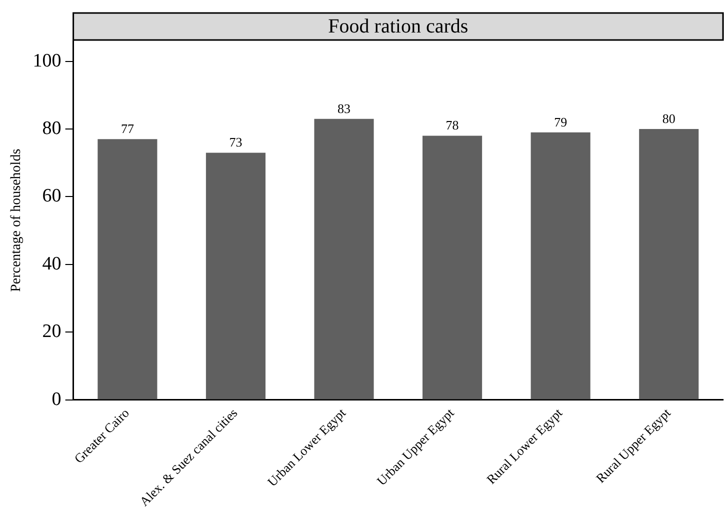 The width and height of the screenshot is (724, 516). Describe the element at coordinates (398, 26) in the screenshot. I see `chart-title: Food ration cards` at that location.